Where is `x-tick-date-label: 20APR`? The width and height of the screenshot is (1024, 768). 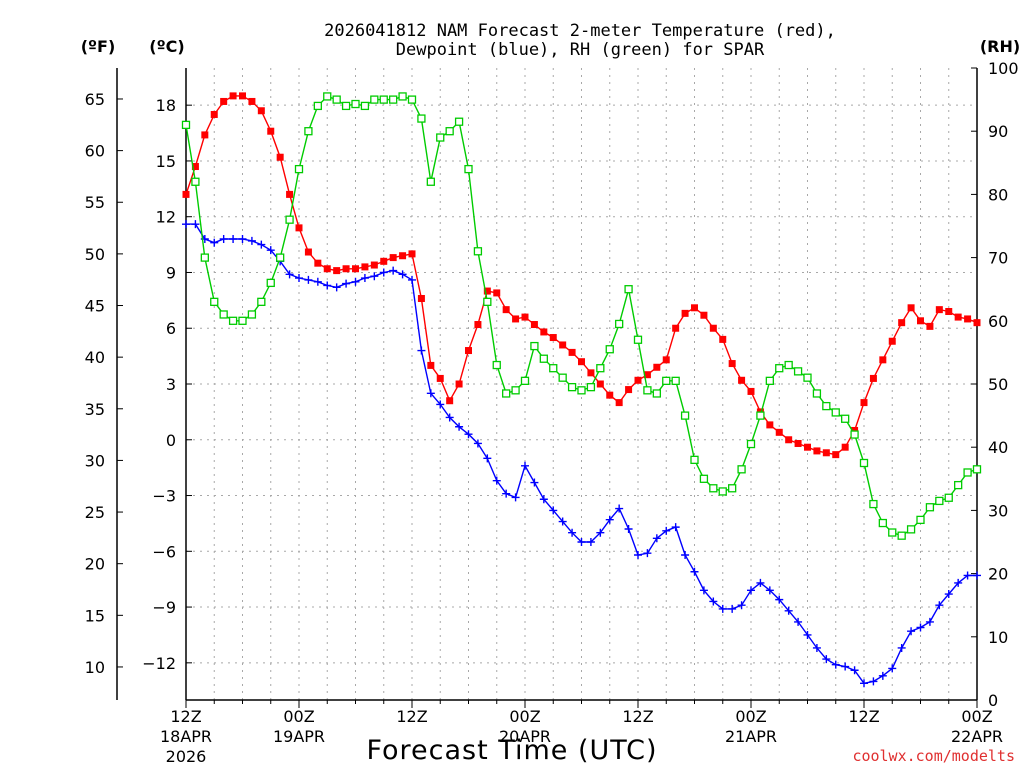 x-tick-date-label: 20APR is located at coordinates (525, 736).